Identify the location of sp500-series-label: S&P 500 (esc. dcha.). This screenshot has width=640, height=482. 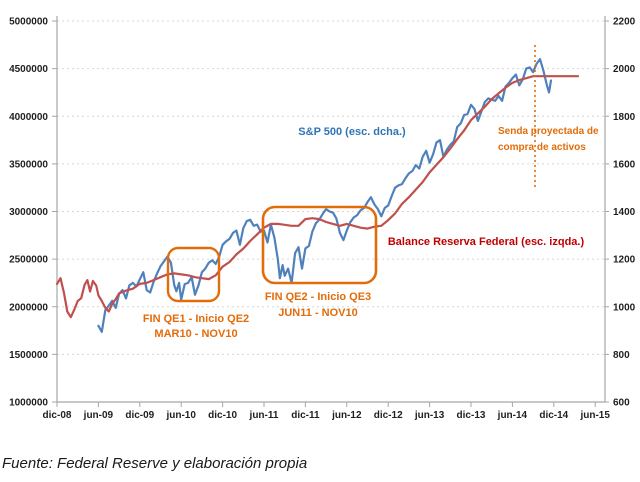
(352, 132).